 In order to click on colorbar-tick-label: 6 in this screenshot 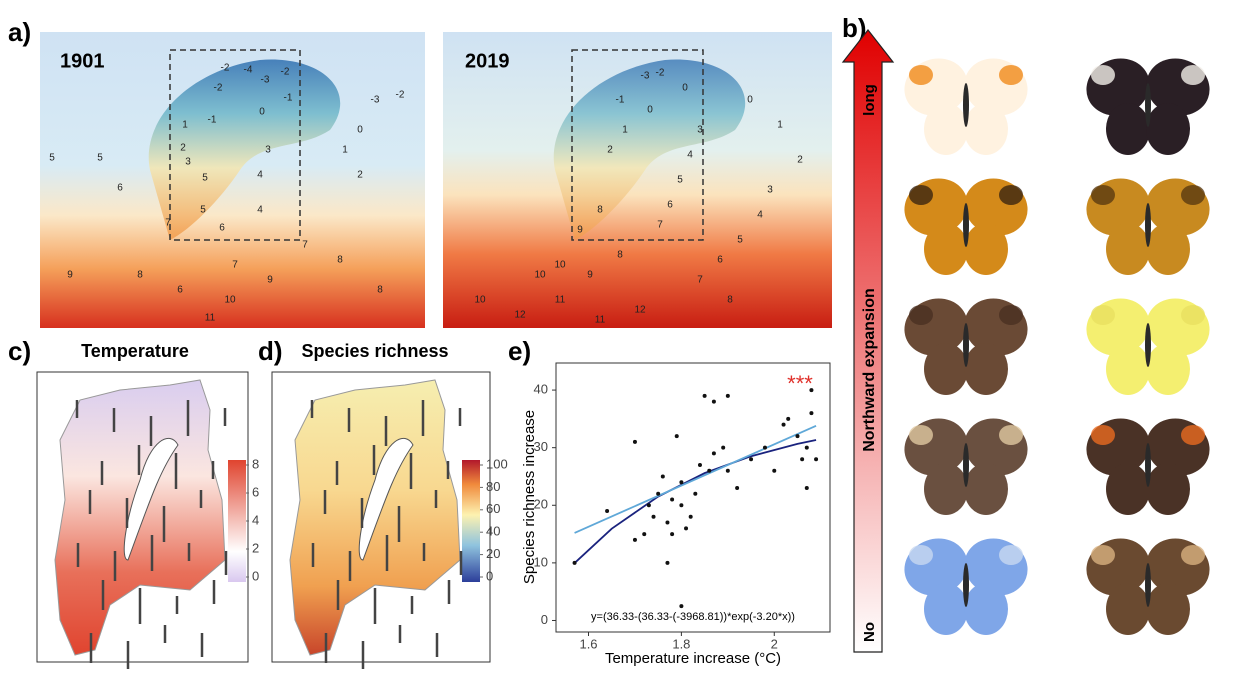, I will do `click(255, 491)`.